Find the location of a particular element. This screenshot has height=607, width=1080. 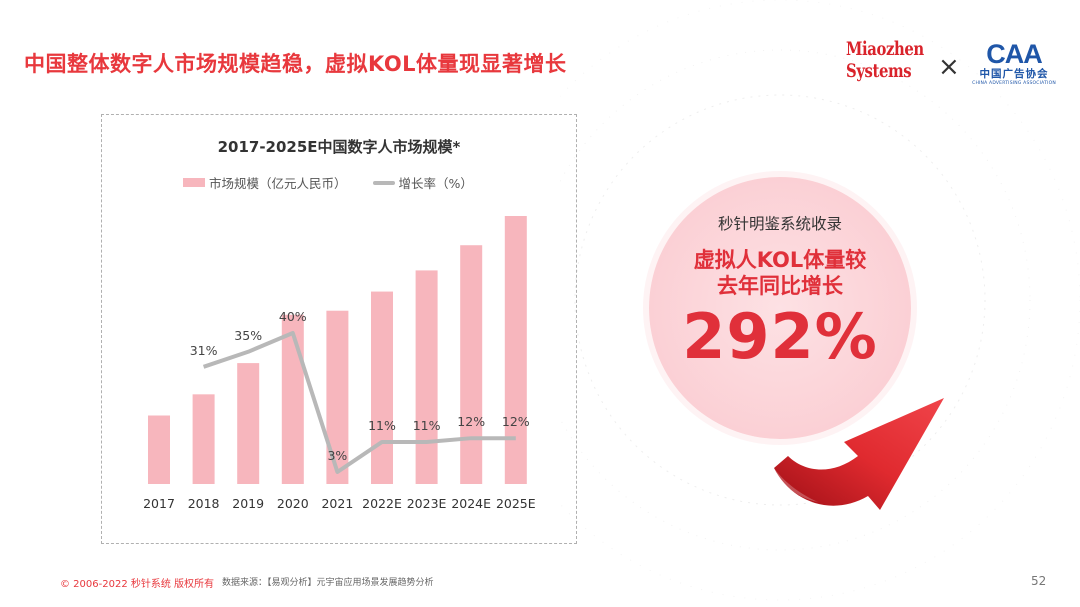

callout-circle is located at coordinates (780, 308).